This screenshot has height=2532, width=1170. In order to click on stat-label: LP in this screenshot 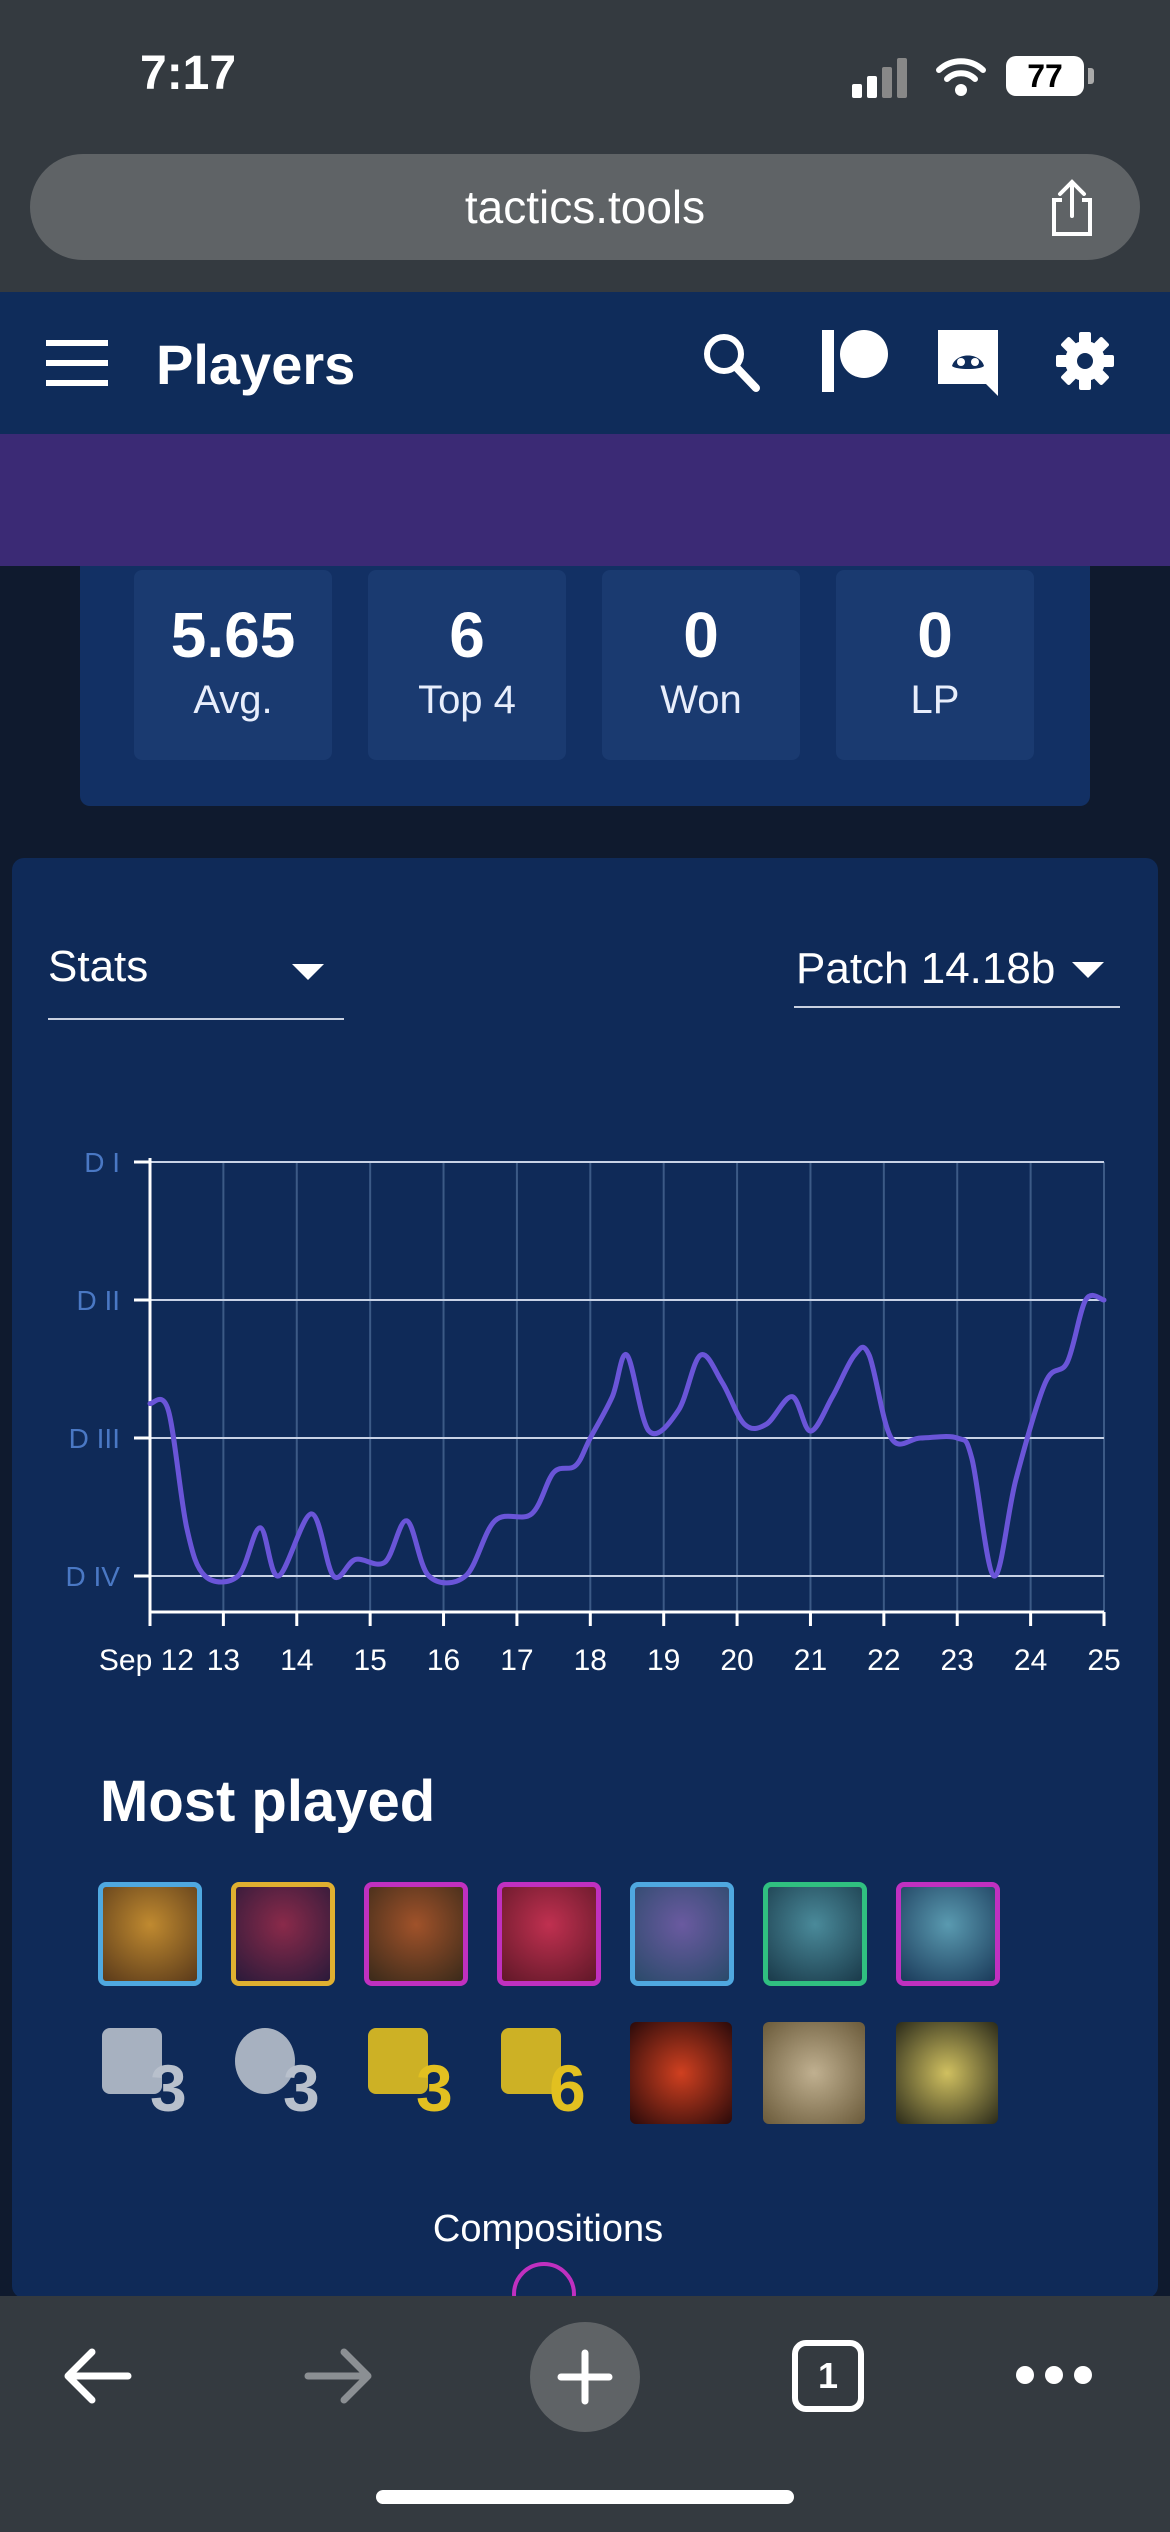, I will do `click(935, 700)`.